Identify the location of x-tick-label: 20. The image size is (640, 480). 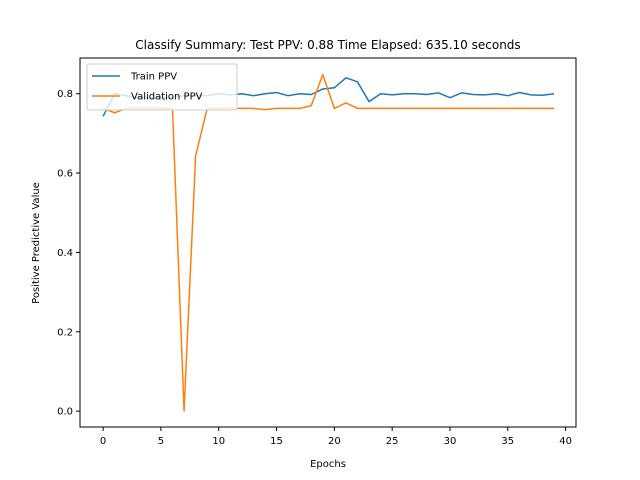
(334, 441).